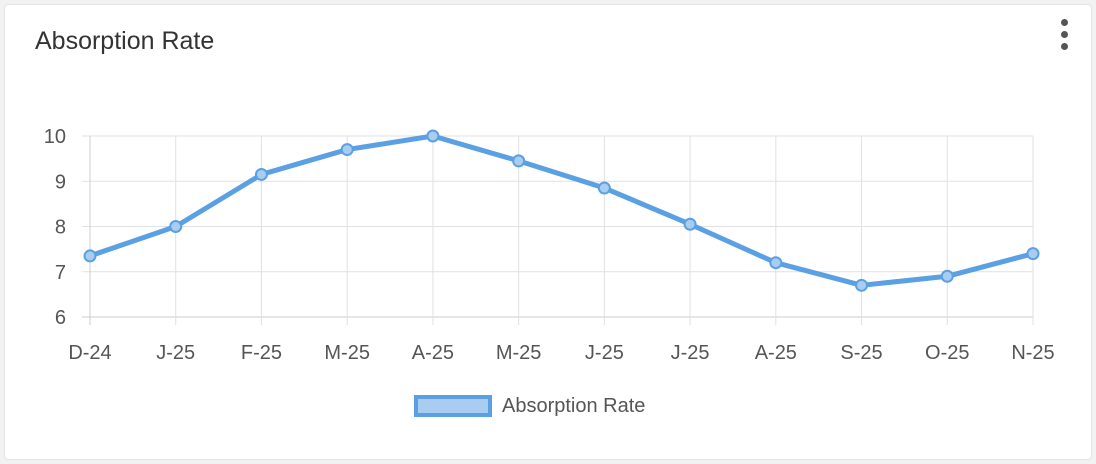 The width and height of the screenshot is (1096, 464). Describe the element at coordinates (125, 41) in the screenshot. I see `card-title: Absorption Rate` at that location.